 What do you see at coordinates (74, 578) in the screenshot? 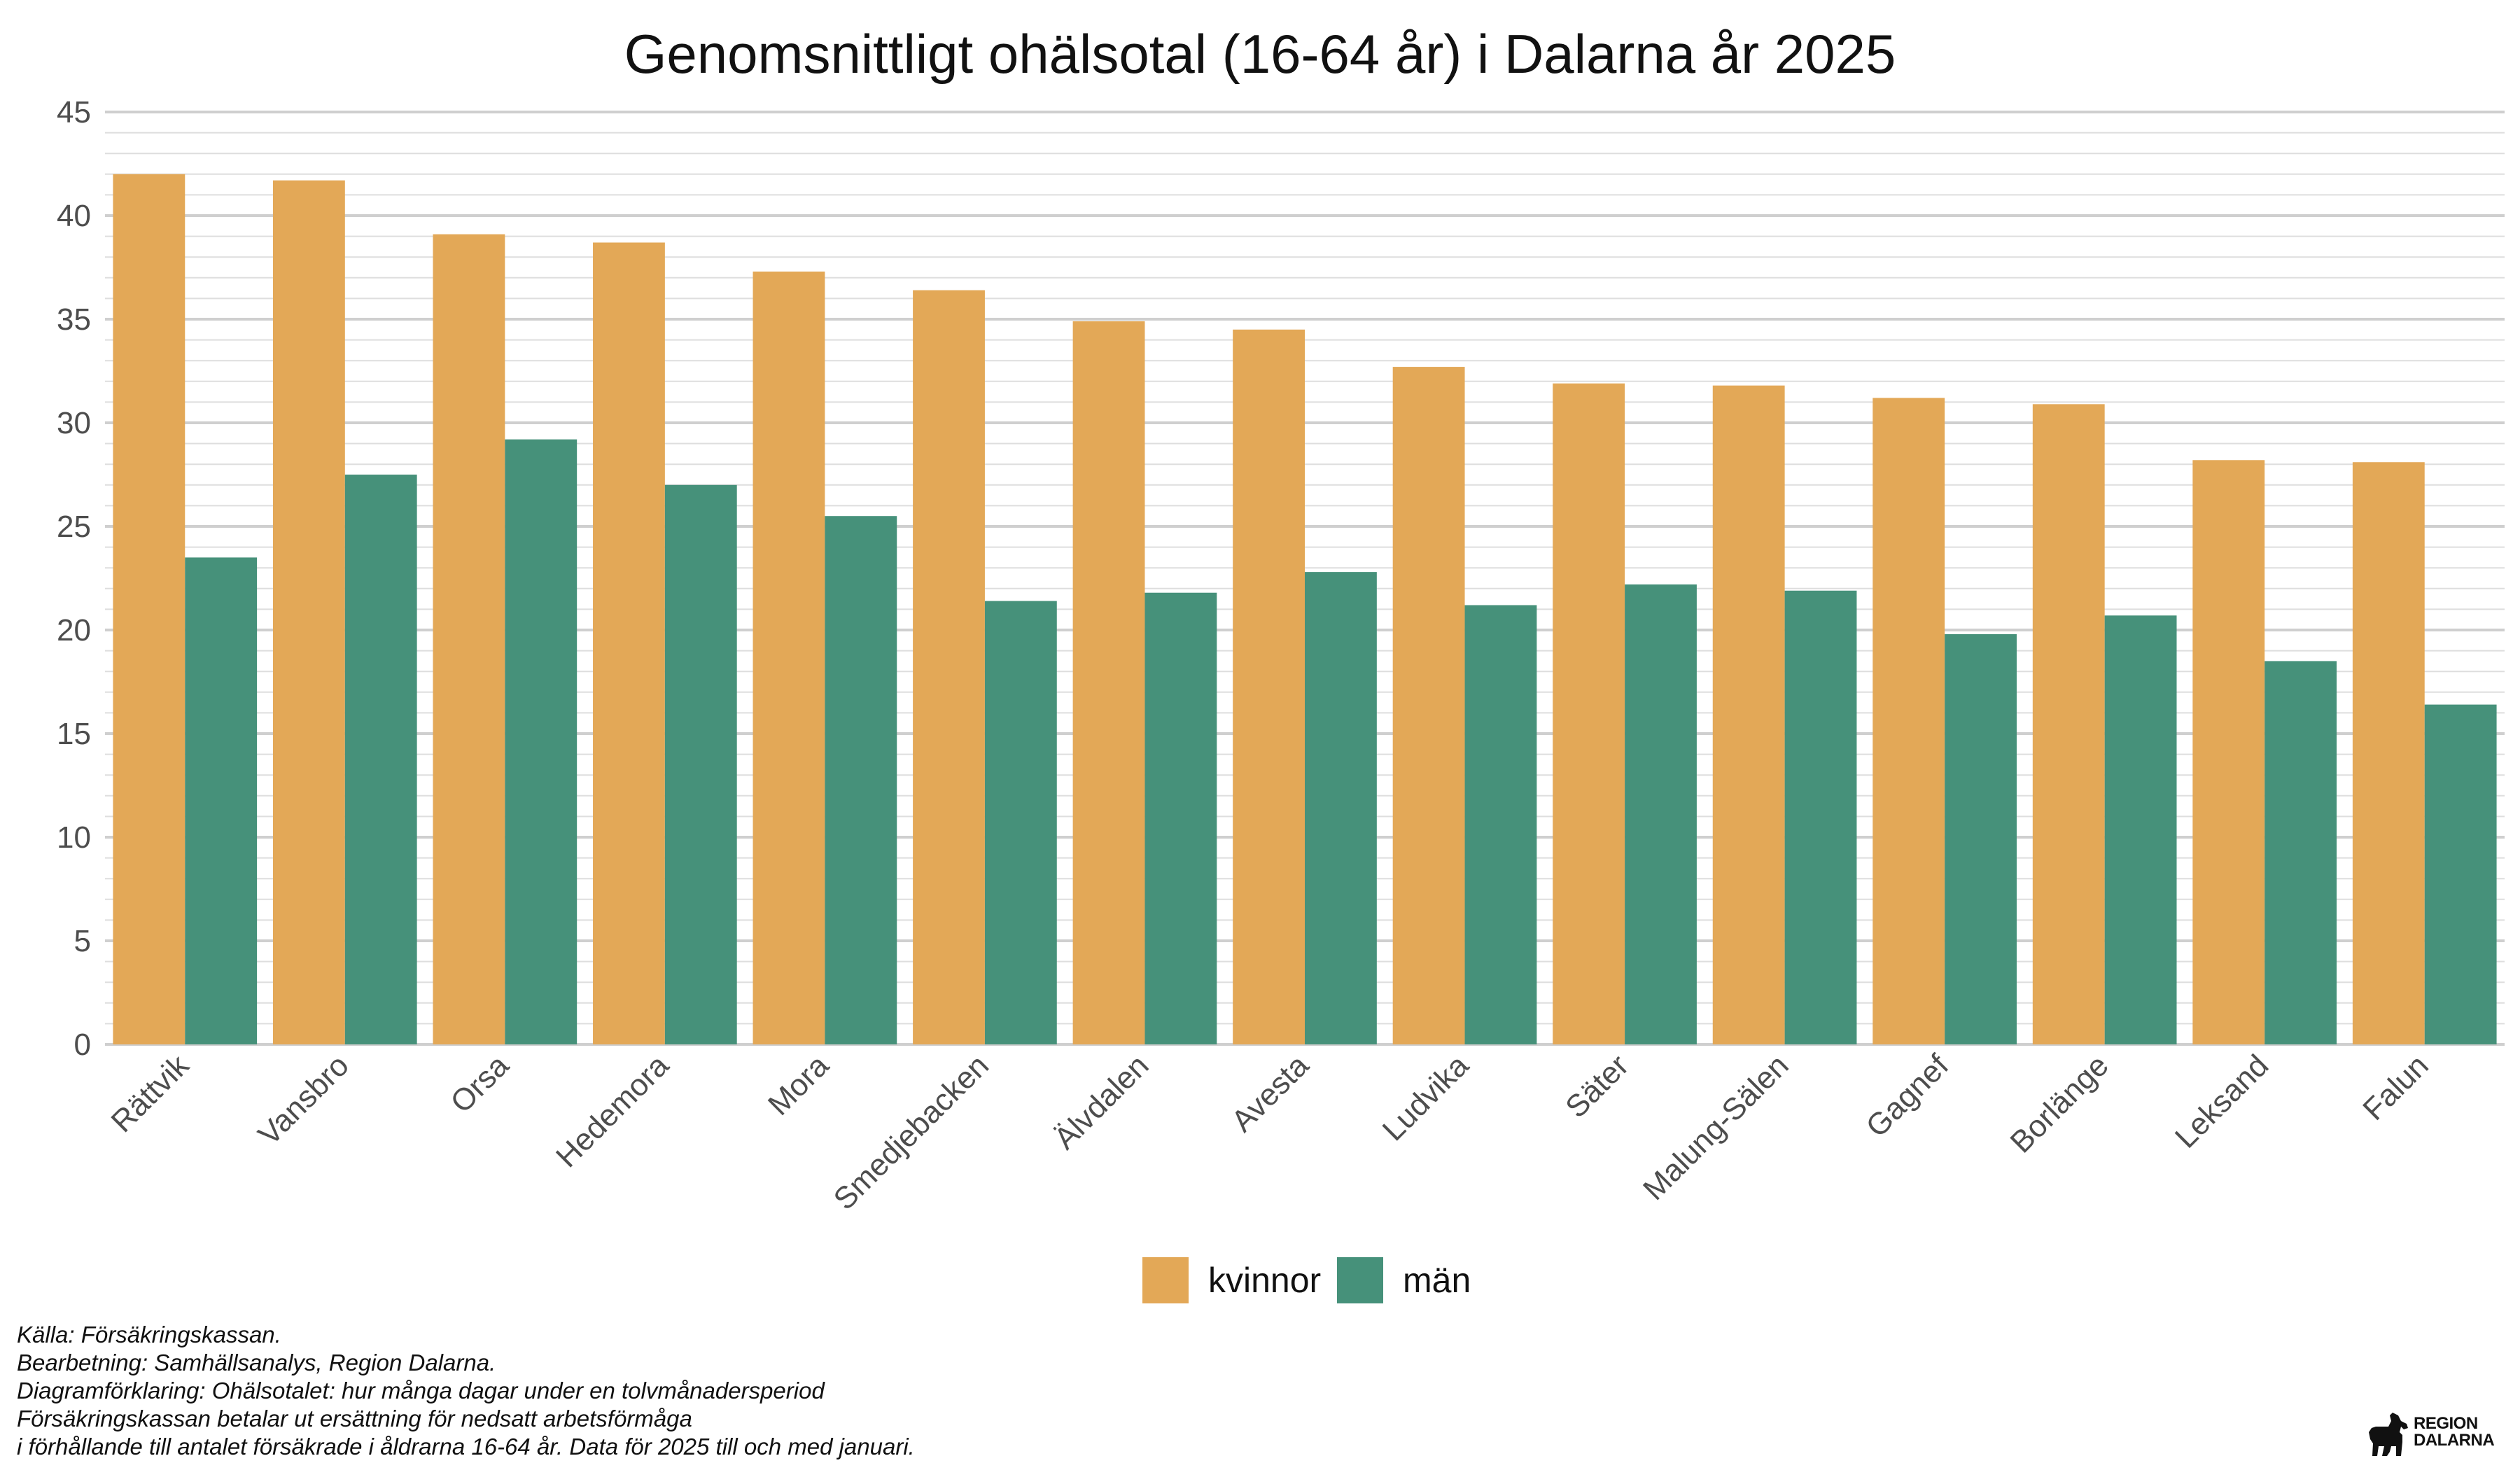
I see `y-axis-ticks: 0 5 10 15 20 25 30 35 40 45` at bounding box center [74, 578].